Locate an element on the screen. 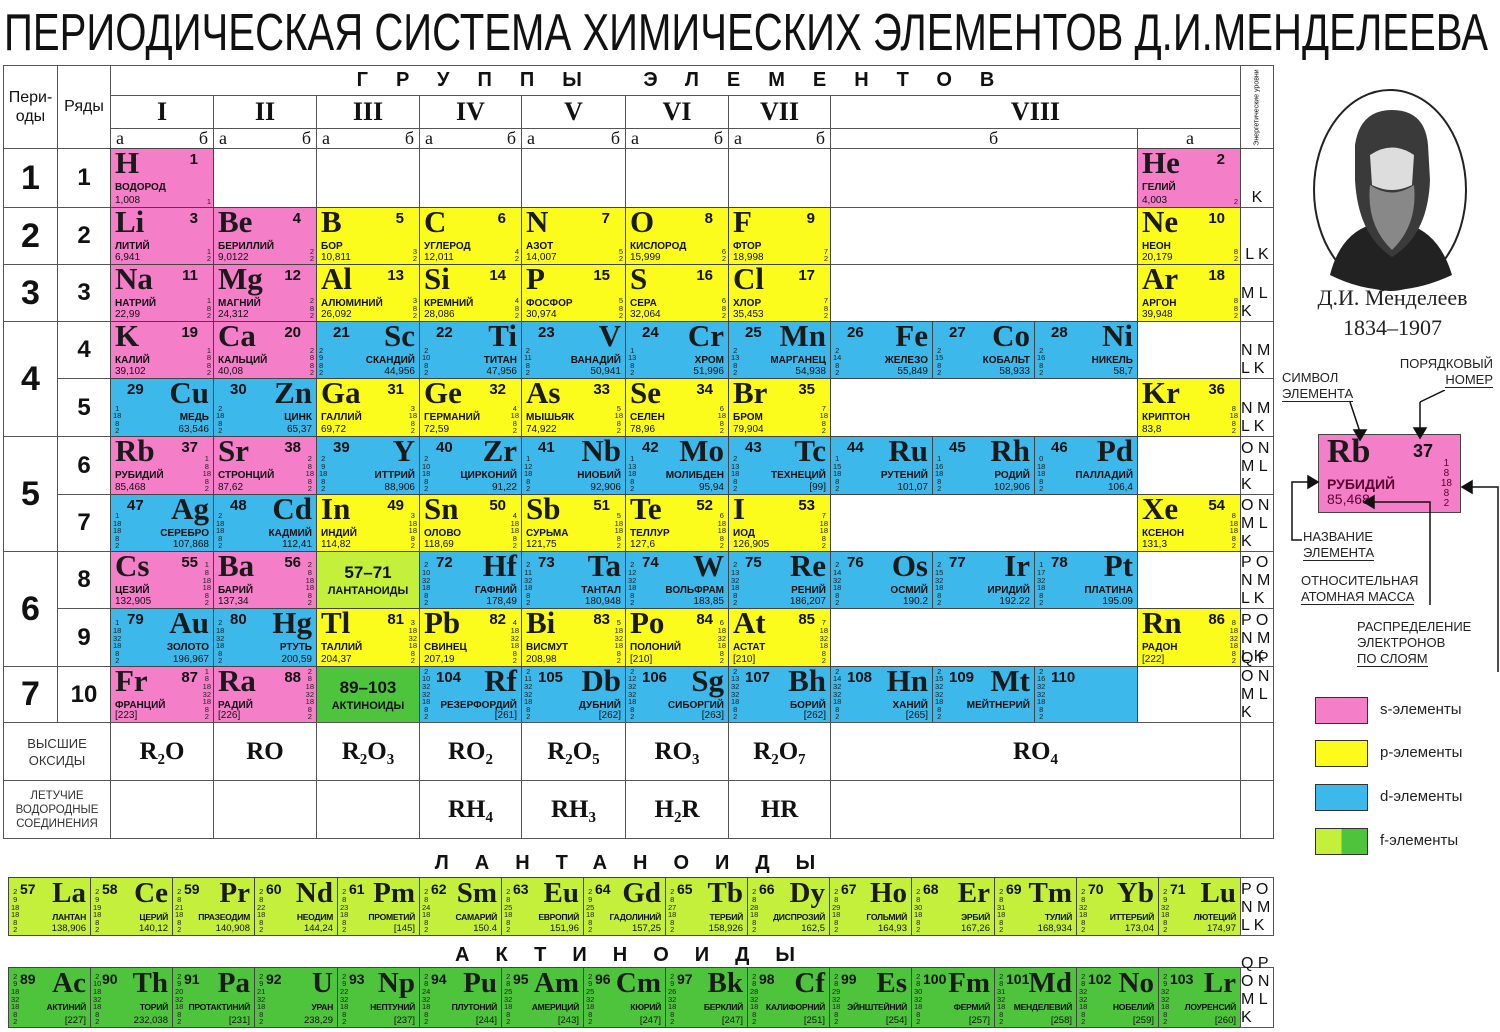 Image resolution: width=1500 pixels, height=1032 pixels. element-cell: As 33 МЫШЬЯК 74,922 5 18 8 2 is located at coordinates (573, 407).